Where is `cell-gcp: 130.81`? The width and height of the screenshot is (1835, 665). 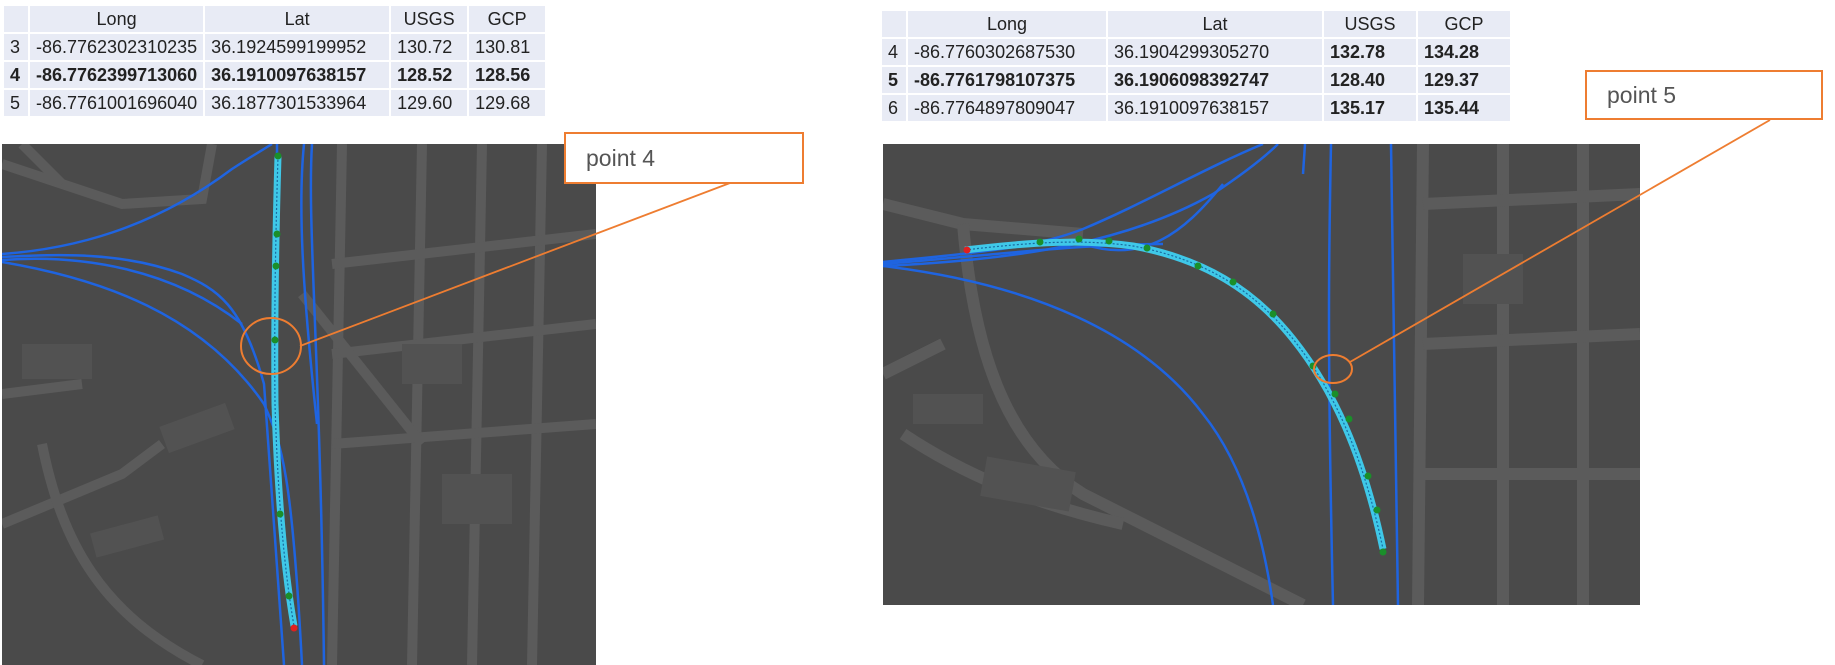
cell-gcp: 130.81 is located at coordinates (507, 47).